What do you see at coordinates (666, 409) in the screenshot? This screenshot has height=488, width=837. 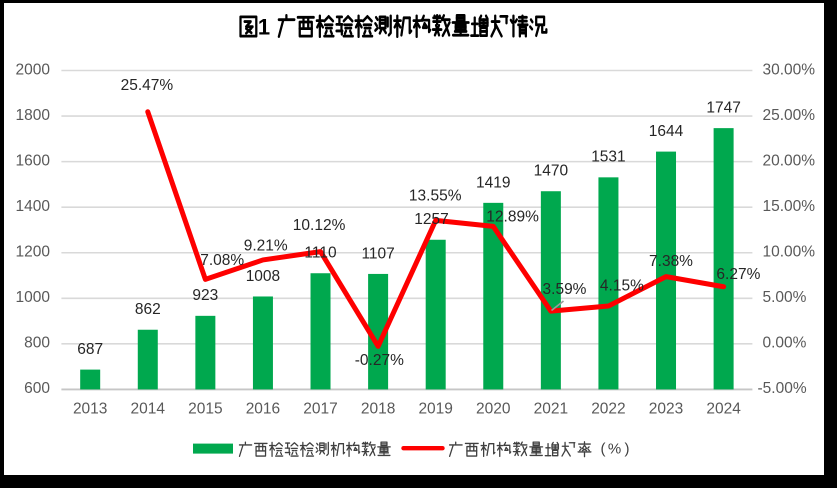 I see `svg-text: 2023` at bounding box center [666, 409].